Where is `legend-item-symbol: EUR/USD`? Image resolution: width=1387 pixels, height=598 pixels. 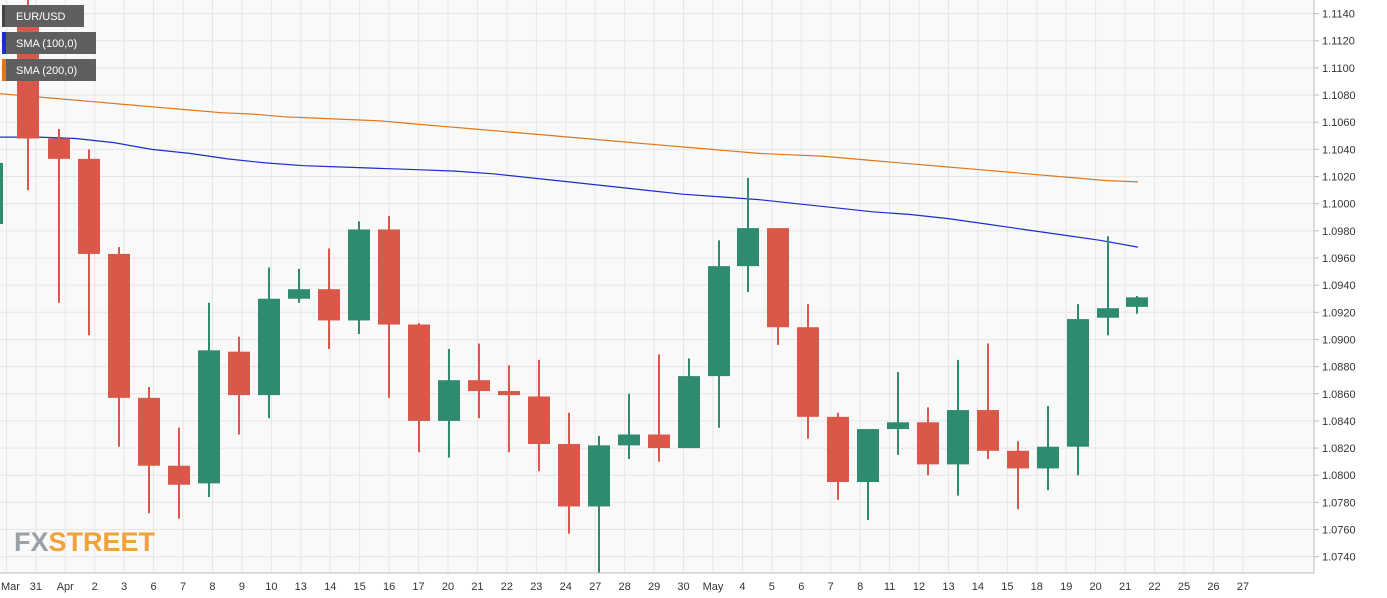 legend-item-symbol: EUR/USD is located at coordinates (43, 16).